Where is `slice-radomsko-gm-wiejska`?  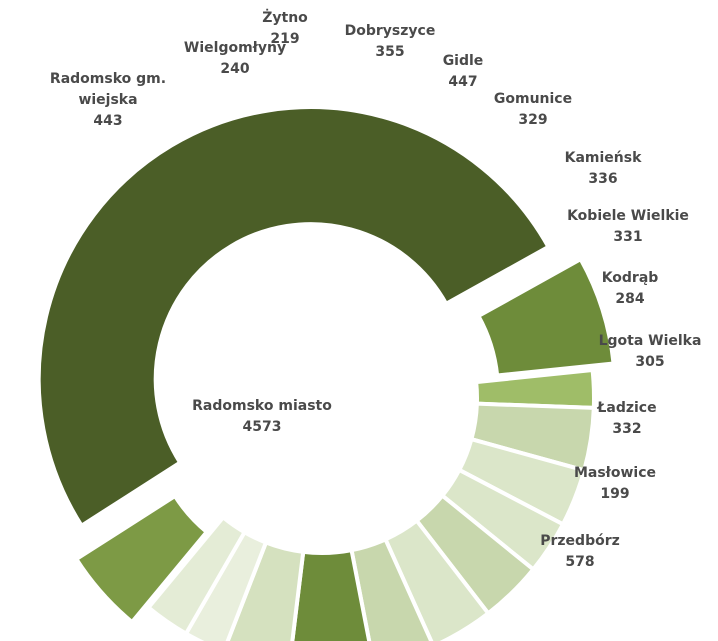
slice-radomsko-gm-wiejska is located at coordinates (141, 559).